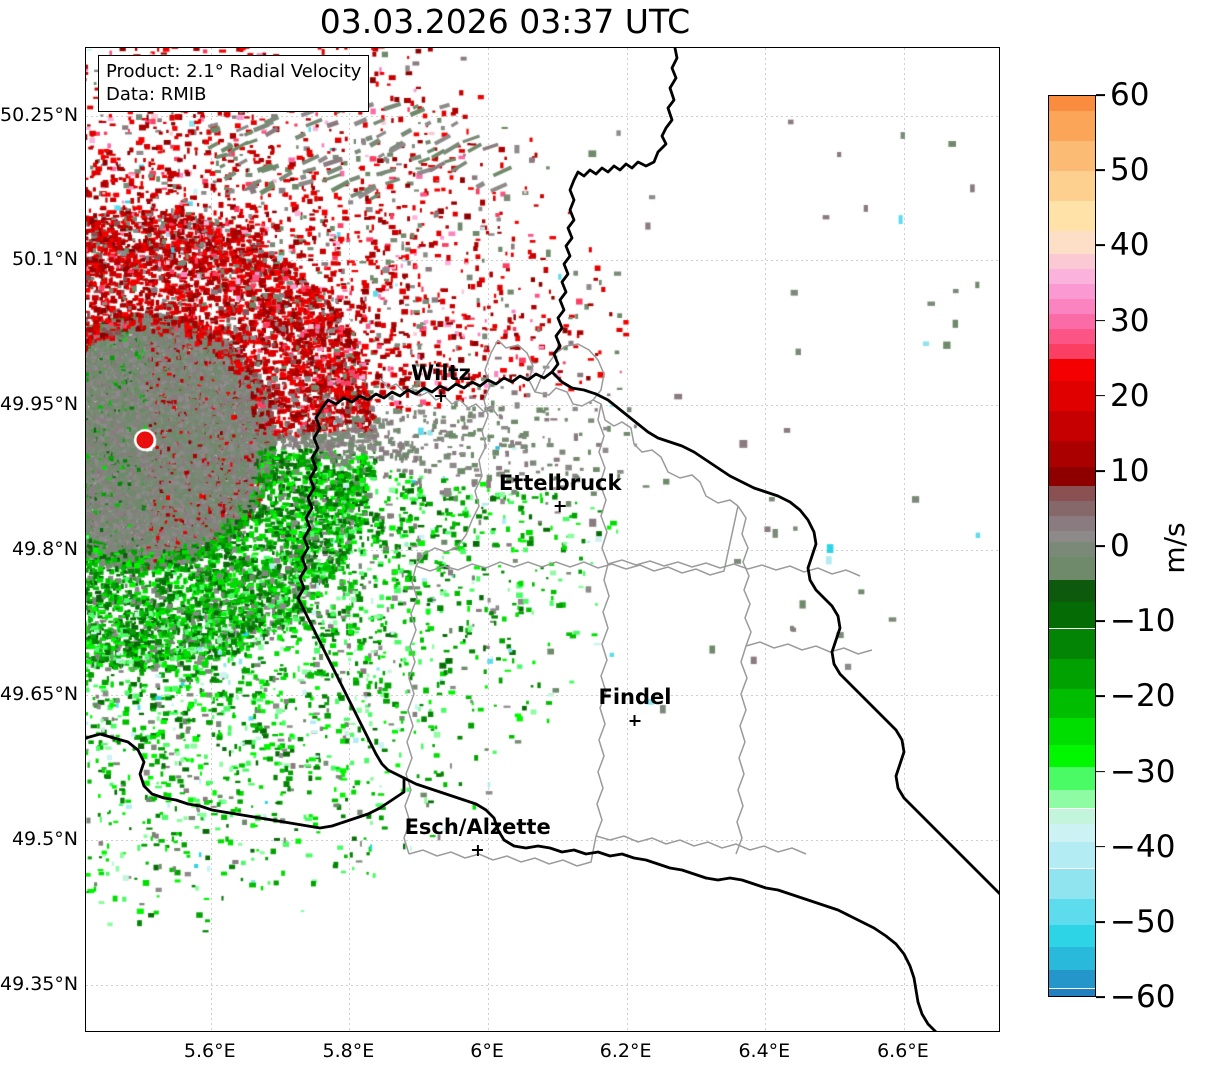 The width and height of the screenshot is (1207, 1081). Describe the element at coordinates (156, 95) in the screenshot. I see `data-source-line: Data: RMIB` at that location.